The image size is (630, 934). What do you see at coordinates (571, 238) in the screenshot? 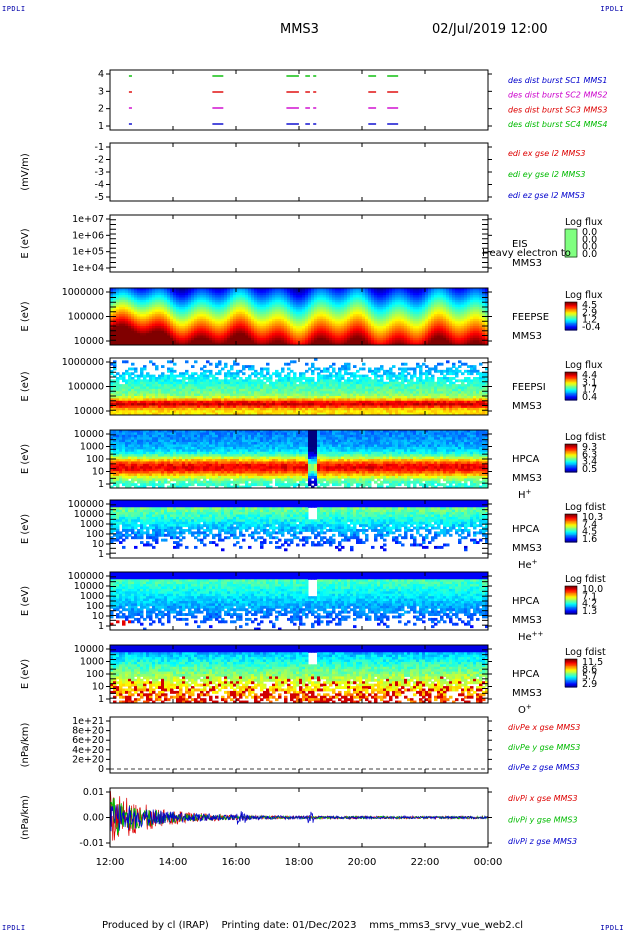
I see `colorbar-cell` at bounding box center [571, 238].